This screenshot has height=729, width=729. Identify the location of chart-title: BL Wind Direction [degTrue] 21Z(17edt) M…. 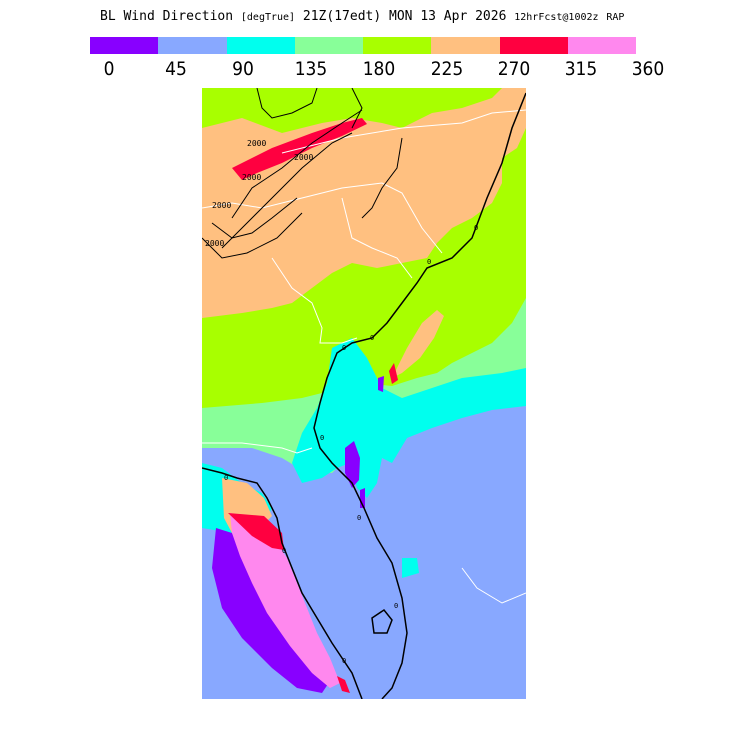
(362, 16).